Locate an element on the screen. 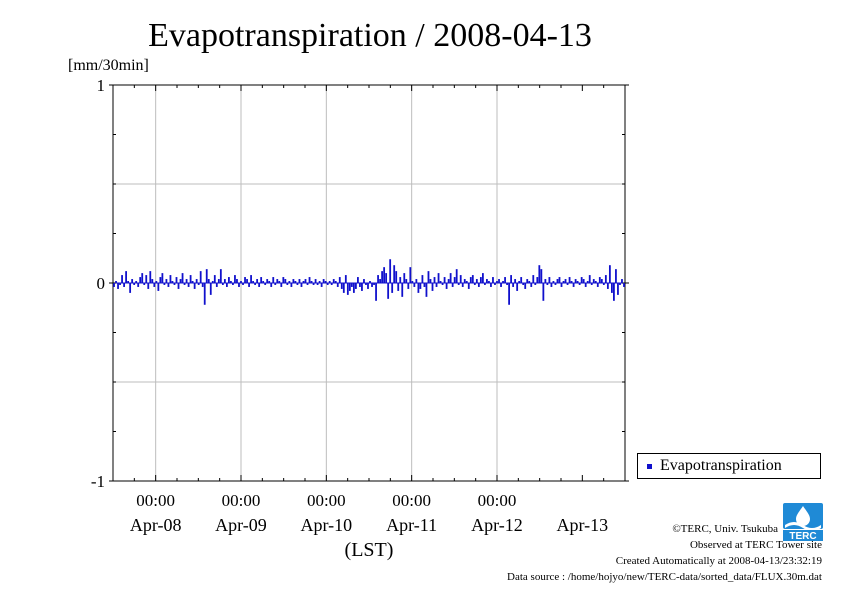  chart-title: Evapotranspiration / 2008-04-13 is located at coordinates (370, 35).